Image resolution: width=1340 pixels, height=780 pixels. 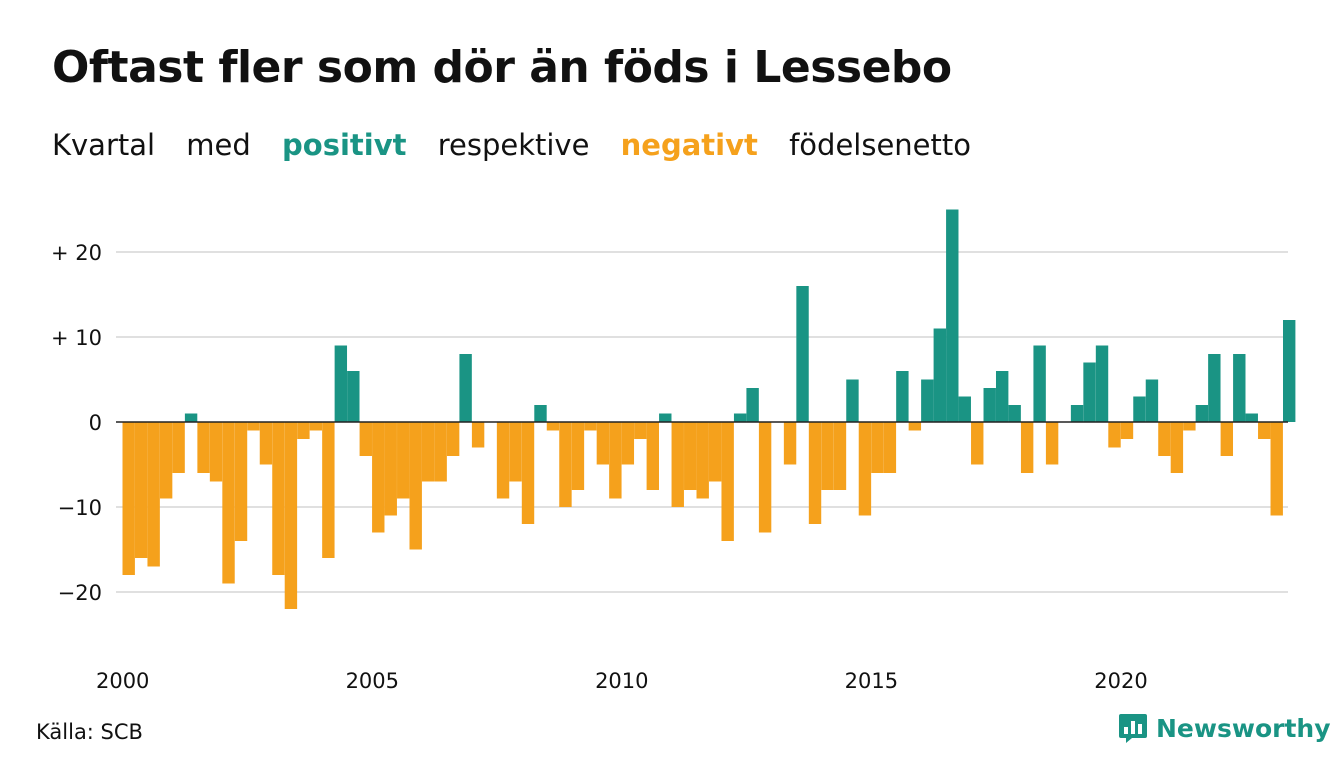 What do you see at coordinates (1243, 728) in the screenshot?
I see `brand-name: Newsworthy` at bounding box center [1243, 728].